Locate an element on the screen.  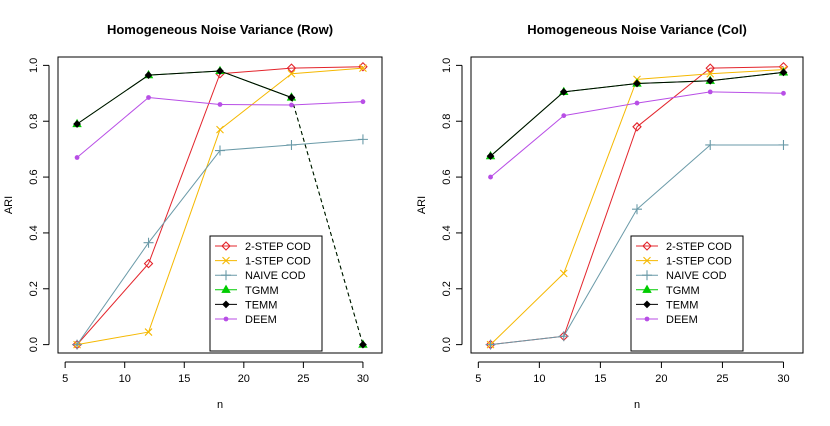
legend-label: 2-STEP COD is located at coordinates (699, 247).